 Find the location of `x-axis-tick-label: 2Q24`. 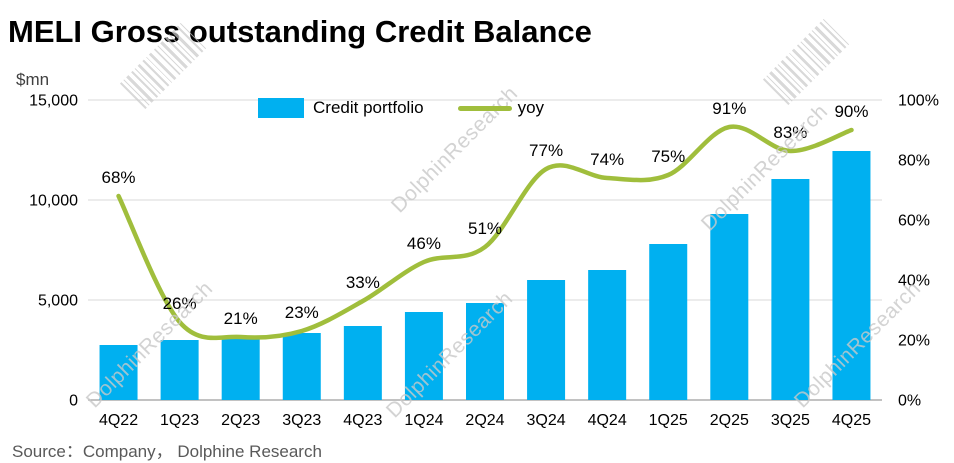

x-axis-tick-label: 2Q24 is located at coordinates (484, 420).